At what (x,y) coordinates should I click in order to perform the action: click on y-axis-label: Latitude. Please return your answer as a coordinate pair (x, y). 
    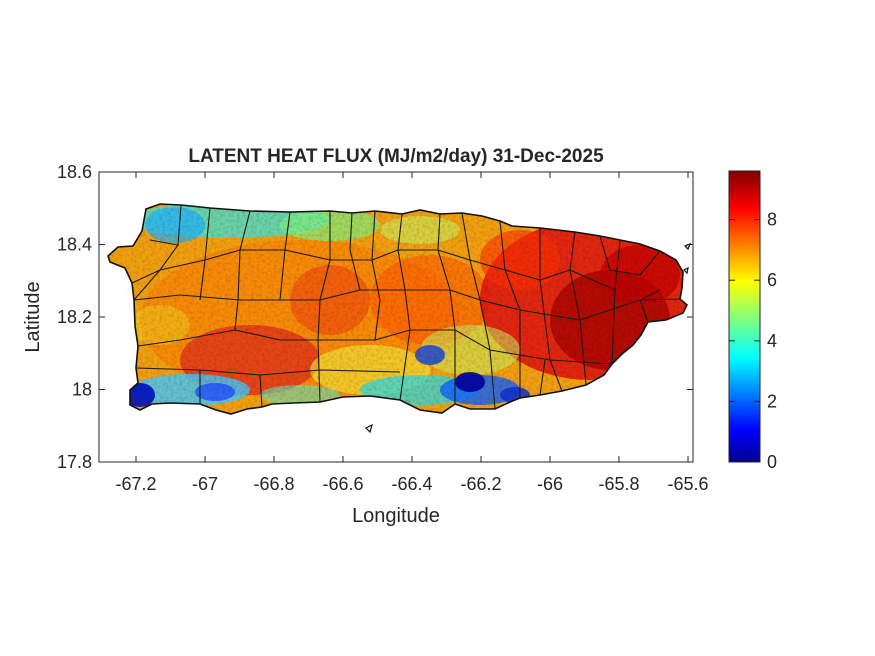
    Looking at the image, I should click on (33, 316).